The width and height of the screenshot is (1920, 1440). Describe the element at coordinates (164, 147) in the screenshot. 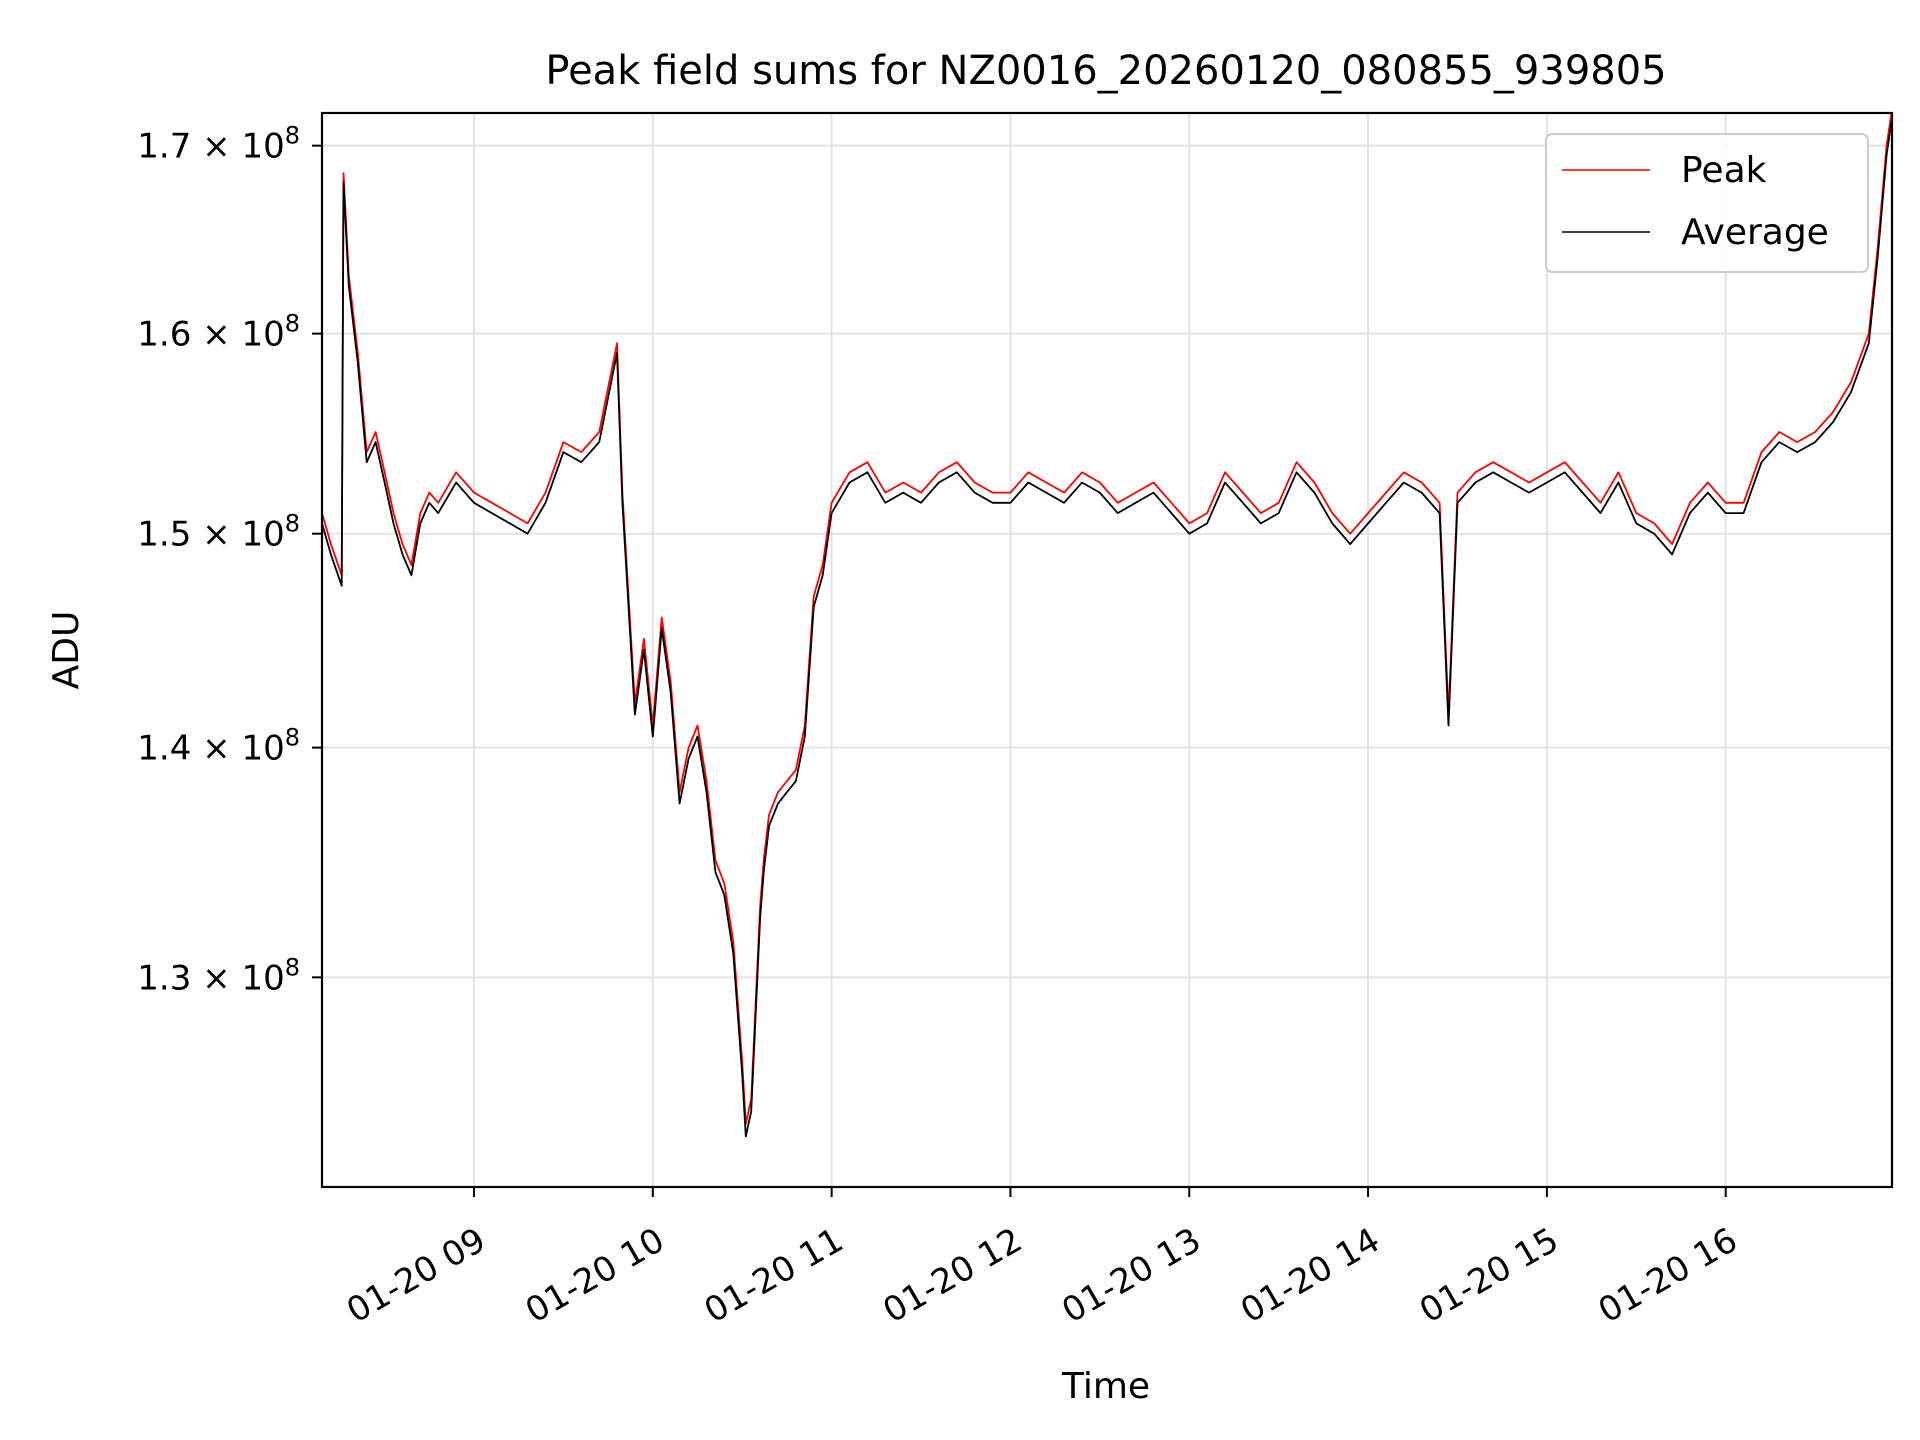

I see `y-tick-mantissa: 1.7` at that location.